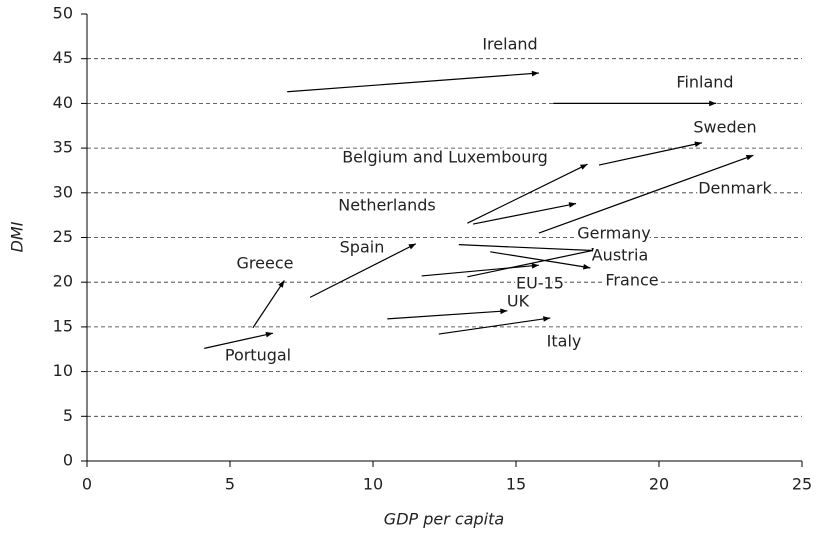 The width and height of the screenshot is (818, 534). I want to click on series-label: Portugal, so click(258, 355).